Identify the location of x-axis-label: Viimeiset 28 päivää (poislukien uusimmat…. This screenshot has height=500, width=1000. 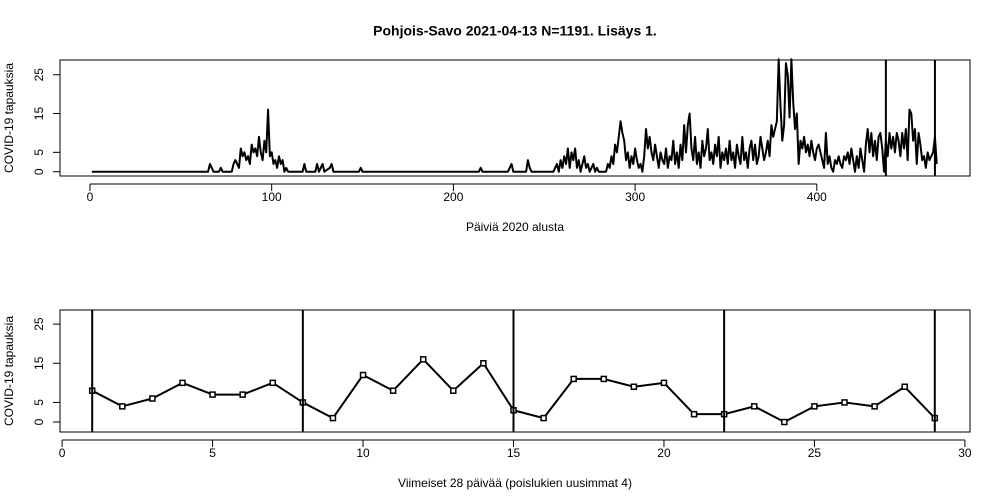
(515, 483).